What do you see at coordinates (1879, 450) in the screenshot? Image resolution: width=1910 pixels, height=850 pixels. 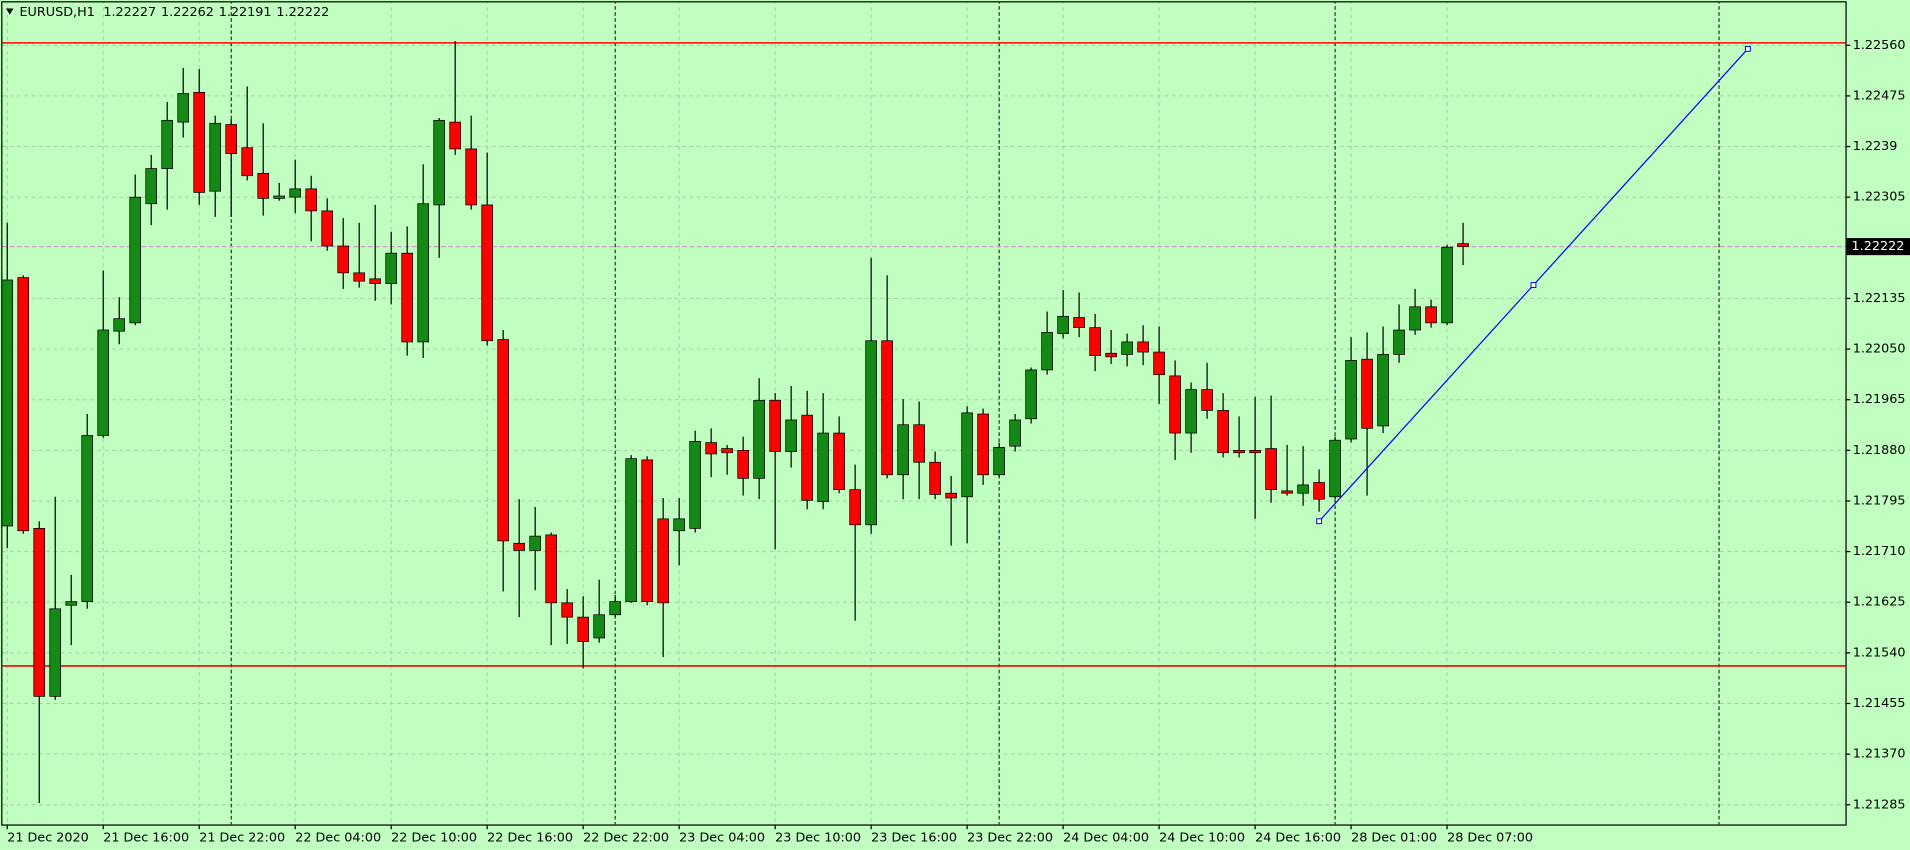 I see `y-tick-label: 1.21880` at bounding box center [1879, 450].